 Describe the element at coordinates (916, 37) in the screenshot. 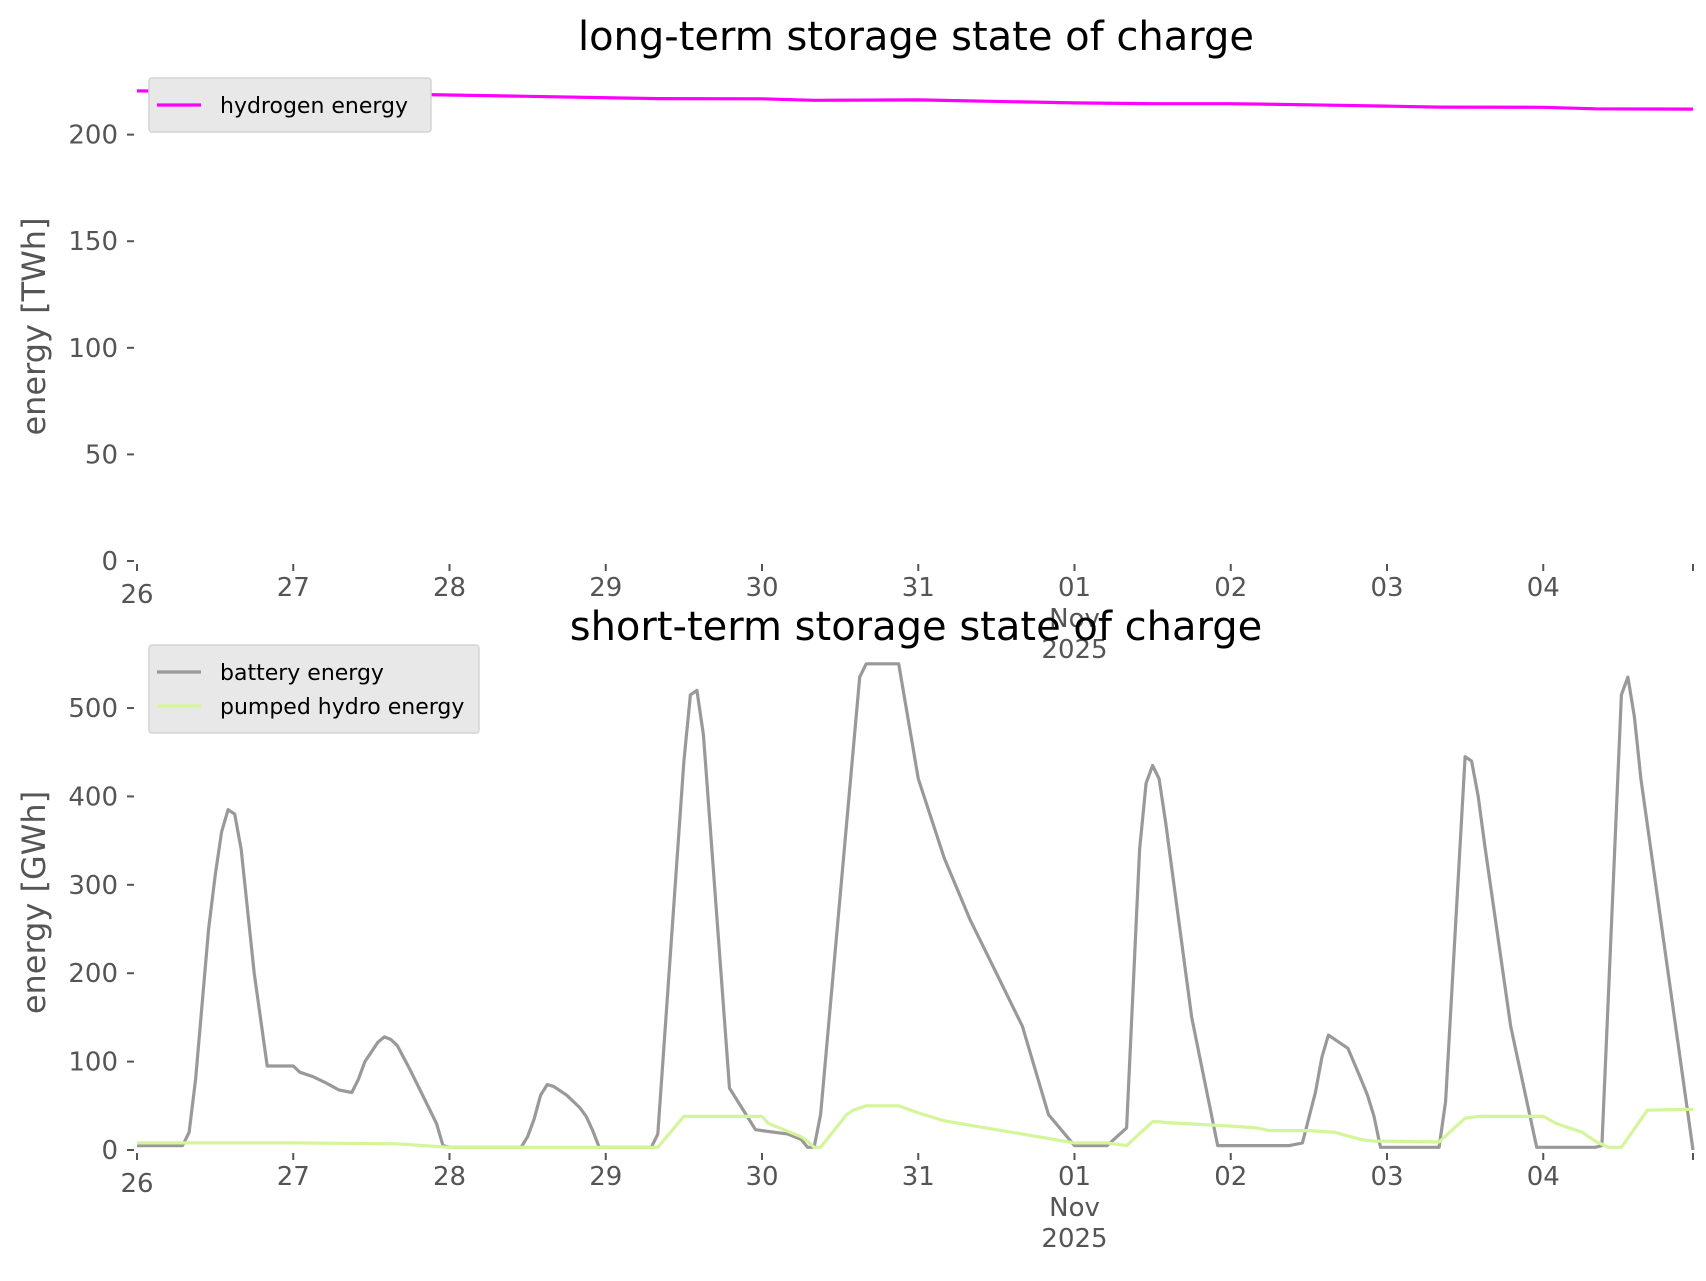

I see `chart-title: long-term storage state of charge` at that location.